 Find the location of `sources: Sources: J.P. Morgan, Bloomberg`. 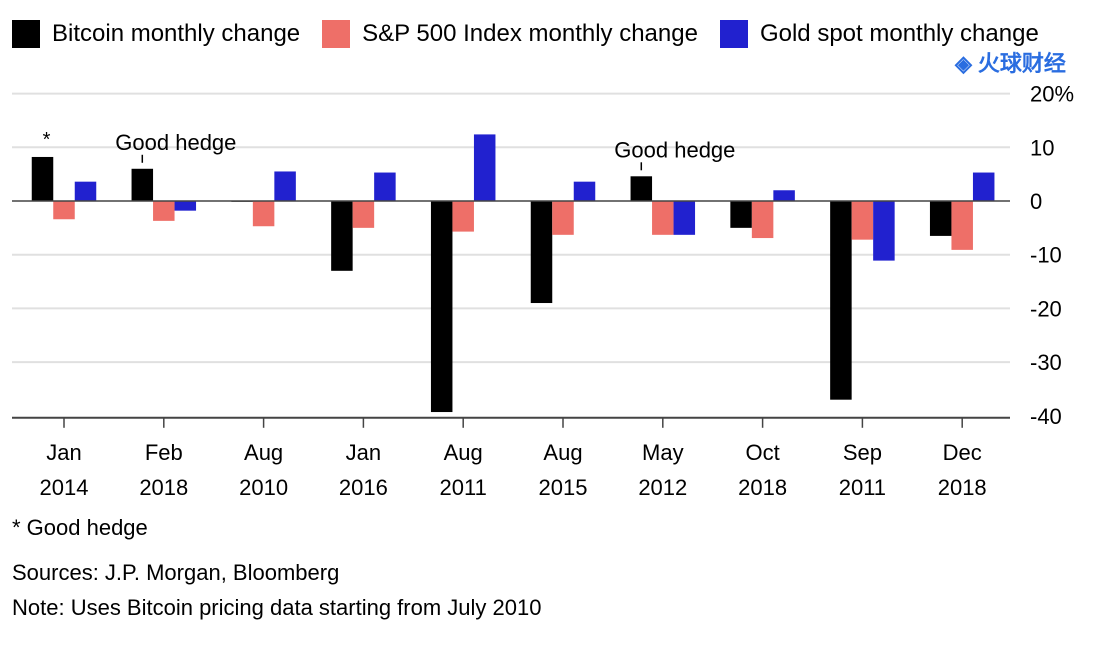

sources: Sources: J.P. Morgan, Bloomberg is located at coordinates (176, 572).